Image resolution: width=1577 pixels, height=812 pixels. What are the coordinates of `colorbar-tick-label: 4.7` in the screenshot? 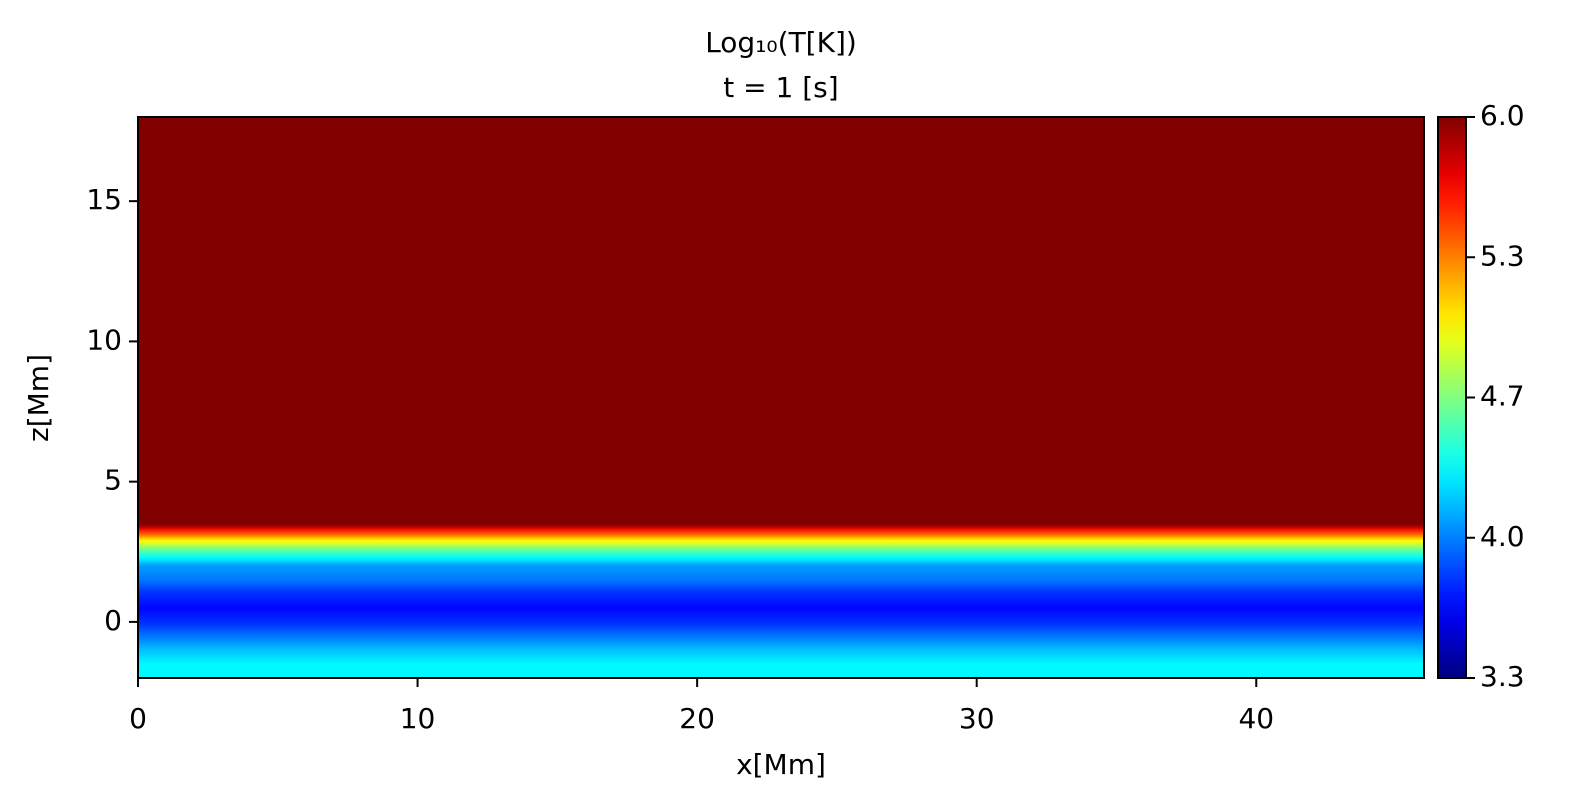 It's located at (1502, 396).